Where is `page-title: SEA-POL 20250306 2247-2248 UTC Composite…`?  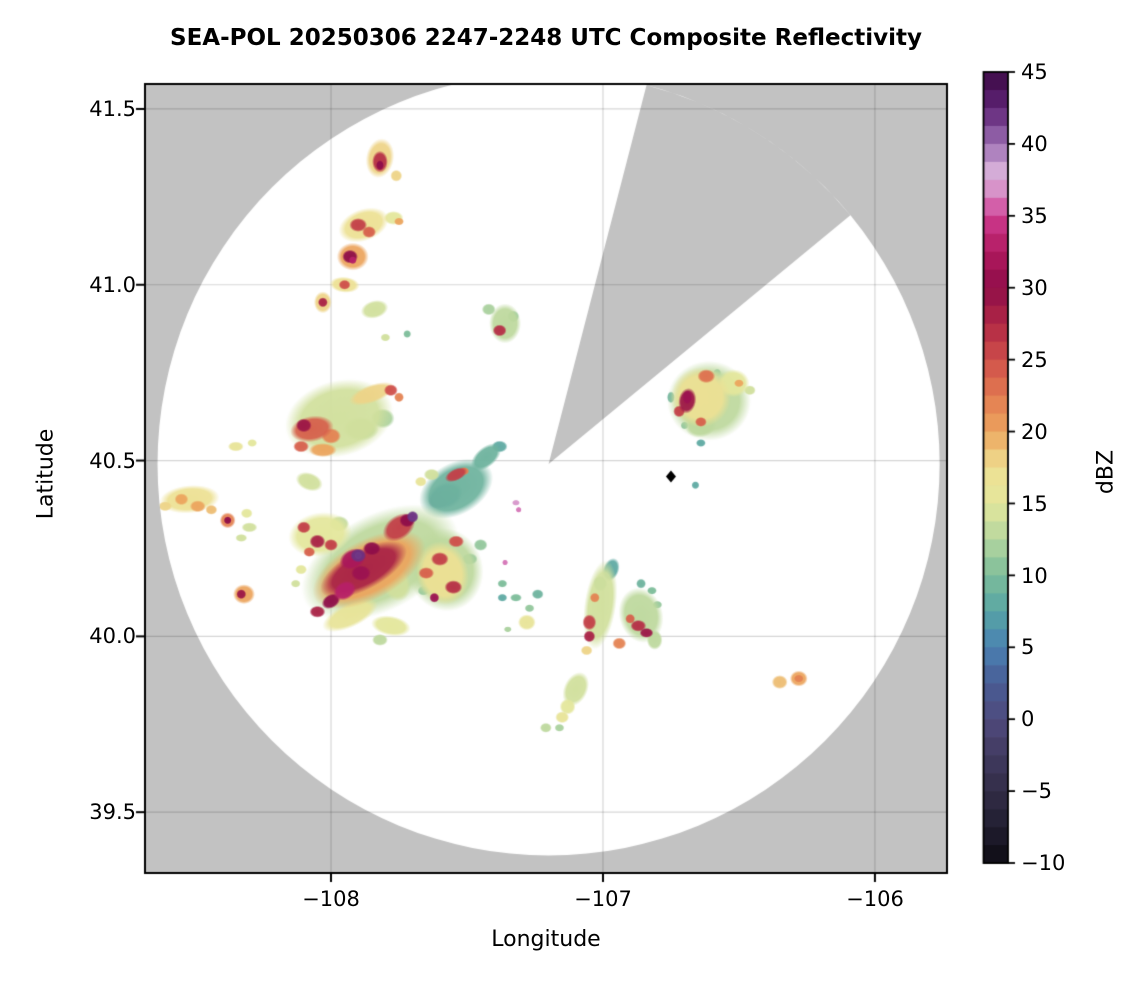 page-title: SEA-POL 20250306 2247-2248 UTC Composite… is located at coordinates (546, 38).